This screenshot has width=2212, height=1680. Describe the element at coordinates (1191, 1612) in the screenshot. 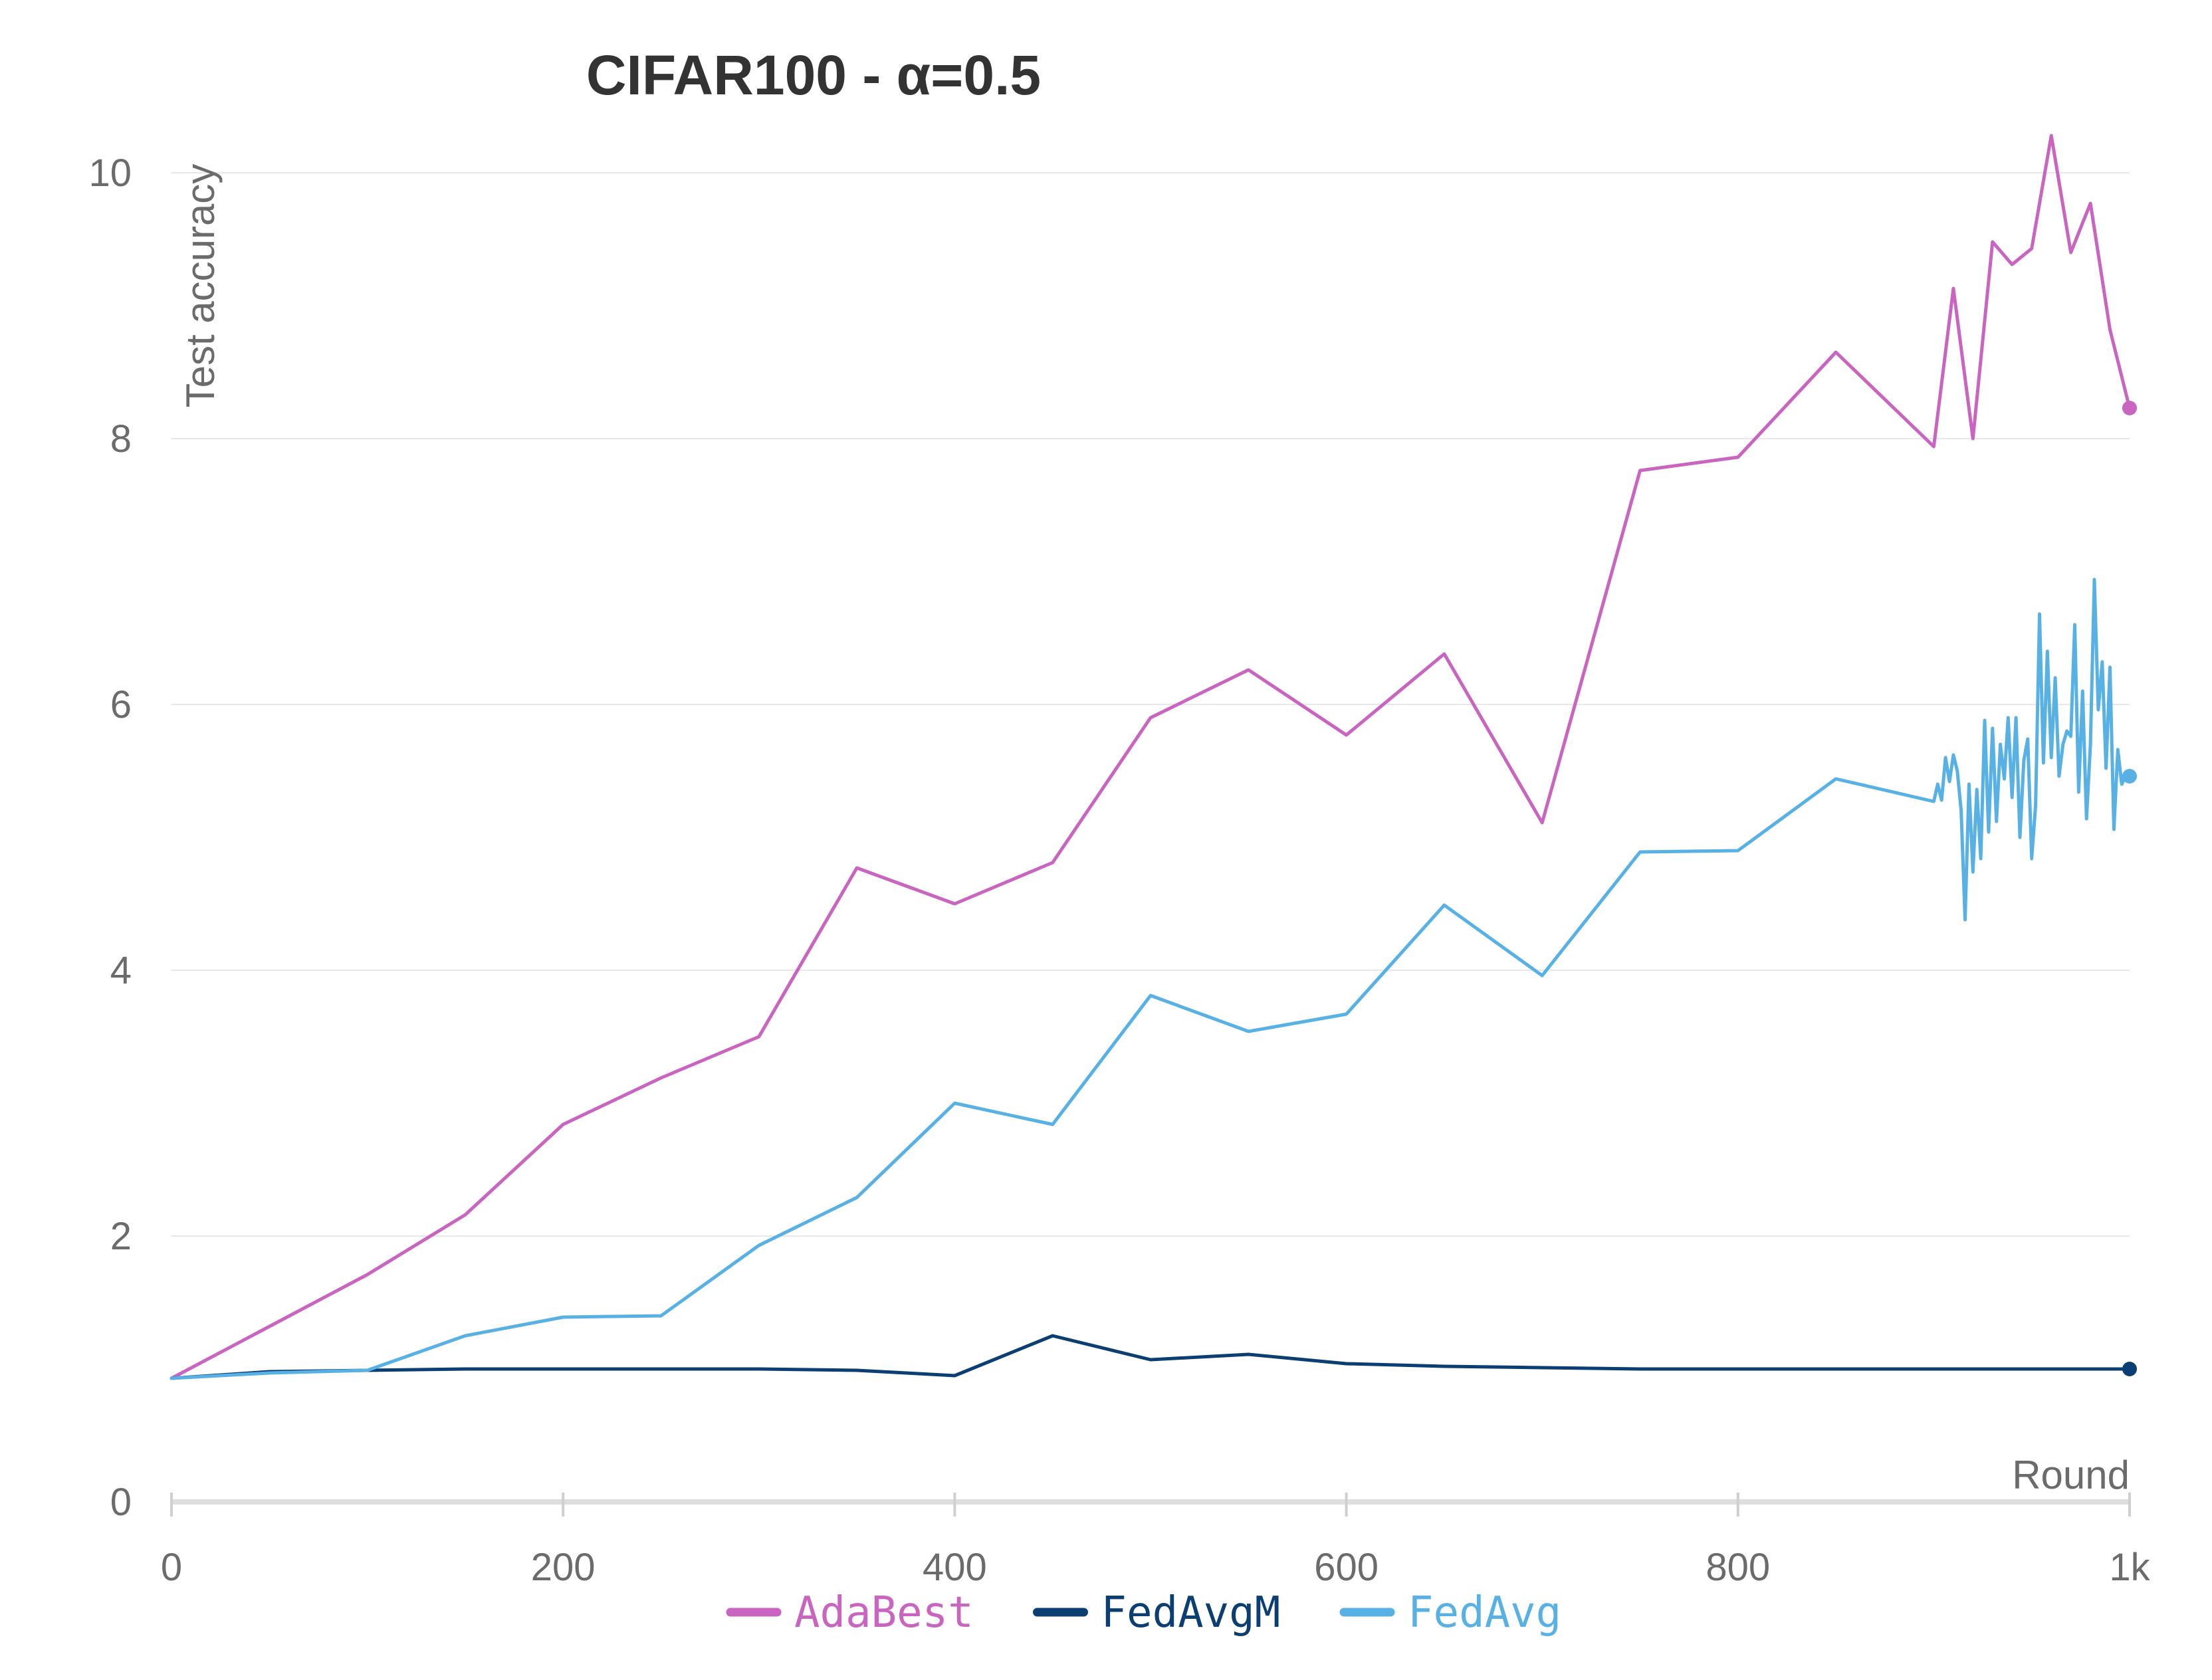

I see `legend-label-fedavgm: FedAvgM` at that location.